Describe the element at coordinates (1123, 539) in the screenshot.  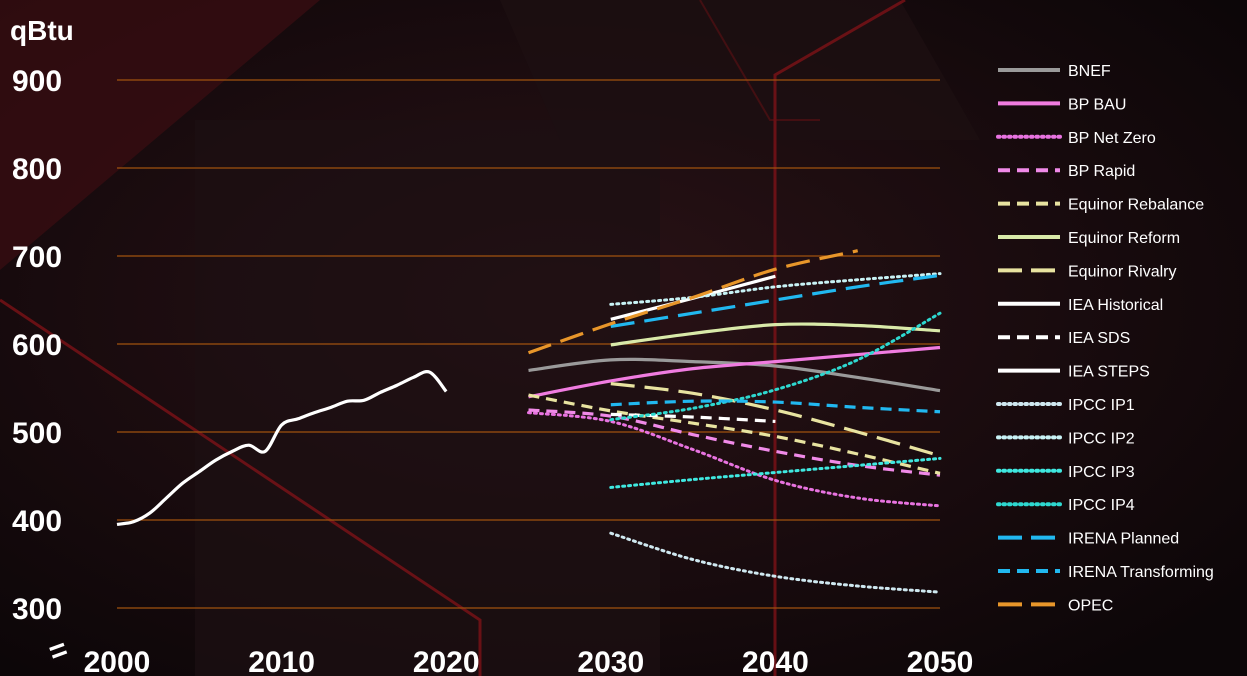
I see `legend-label: IRENA Planned` at that location.